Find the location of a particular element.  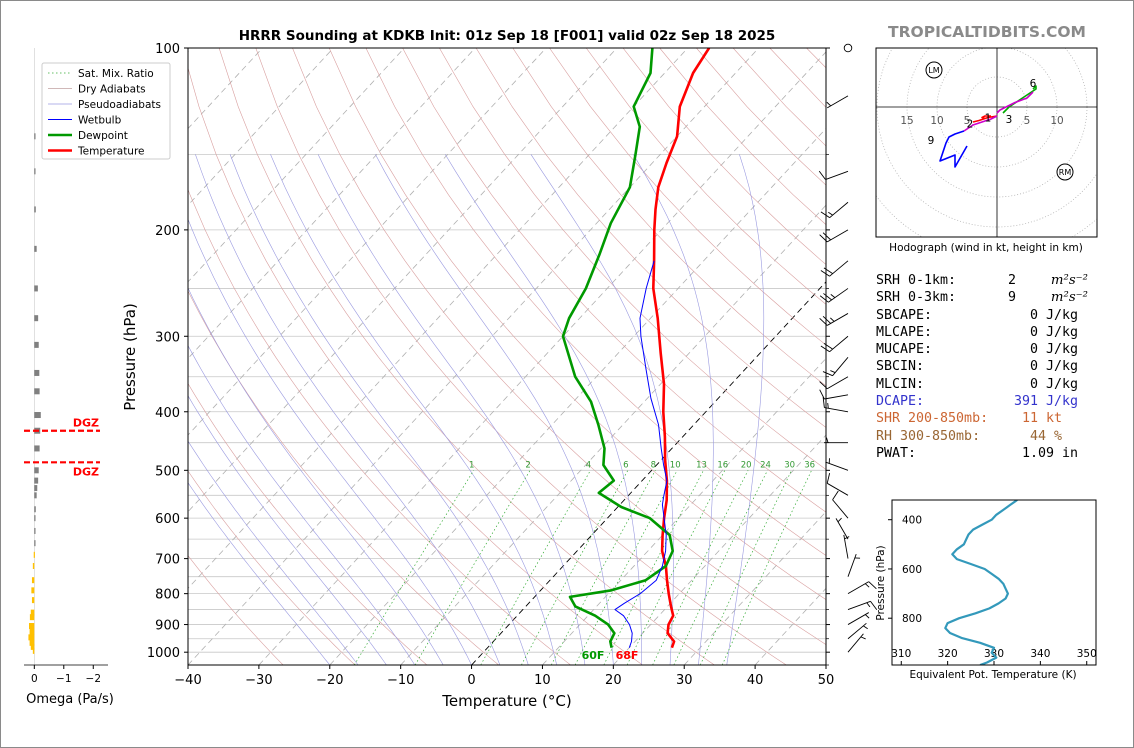

parameter-row: m²s⁻² SRH 0-3km: 9 is located at coordinates (991, 297).